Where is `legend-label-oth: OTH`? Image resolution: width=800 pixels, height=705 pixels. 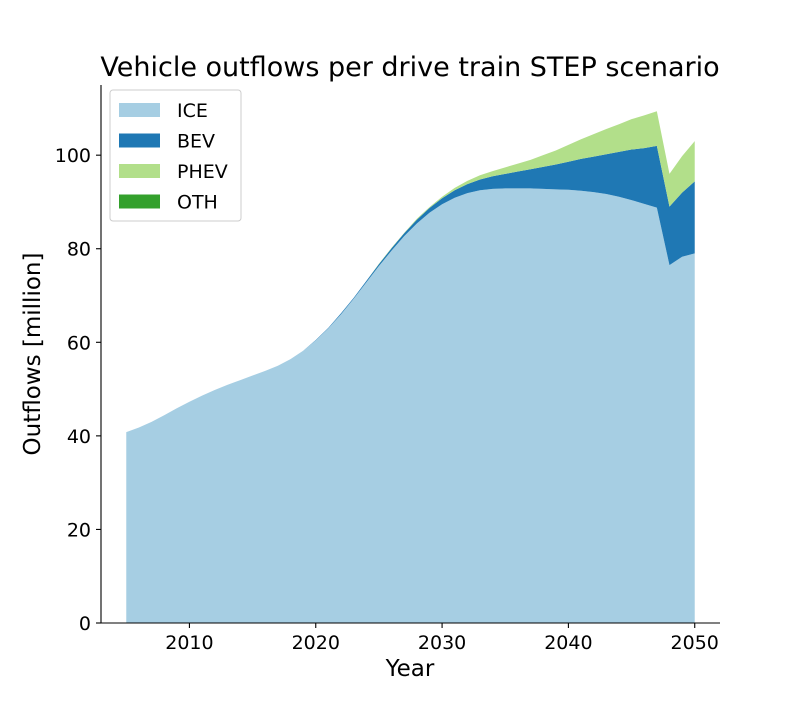 legend-label-oth: OTH is located at coordinates (197, 203).